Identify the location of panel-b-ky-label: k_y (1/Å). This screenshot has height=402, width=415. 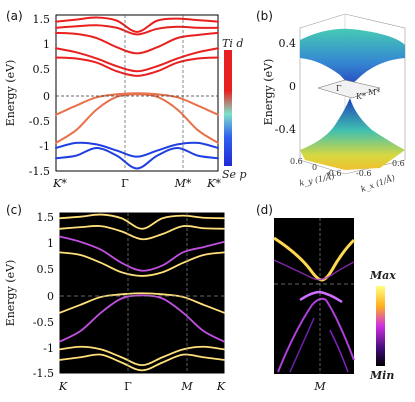
(317, 180).